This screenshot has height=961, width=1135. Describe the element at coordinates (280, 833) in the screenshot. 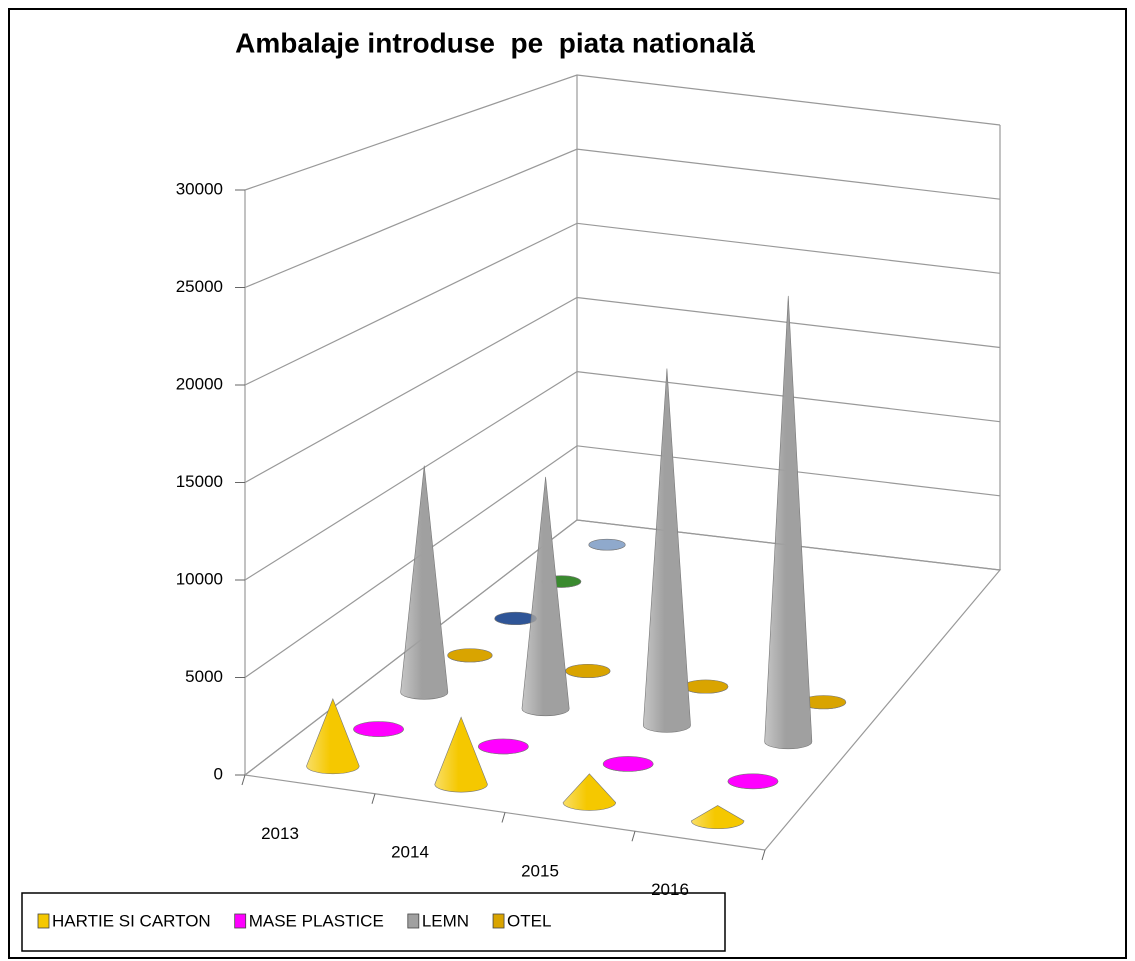

I see `x-tick-label: 2013` at that location.